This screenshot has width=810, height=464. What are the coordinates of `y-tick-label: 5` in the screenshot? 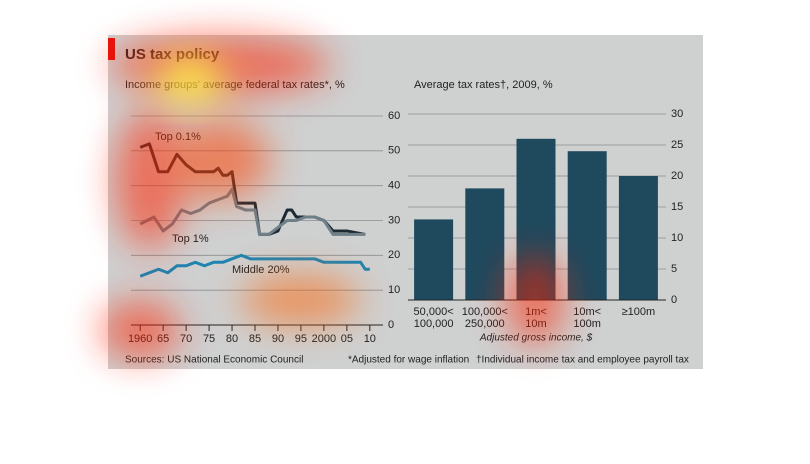 It's located at (674, 269).